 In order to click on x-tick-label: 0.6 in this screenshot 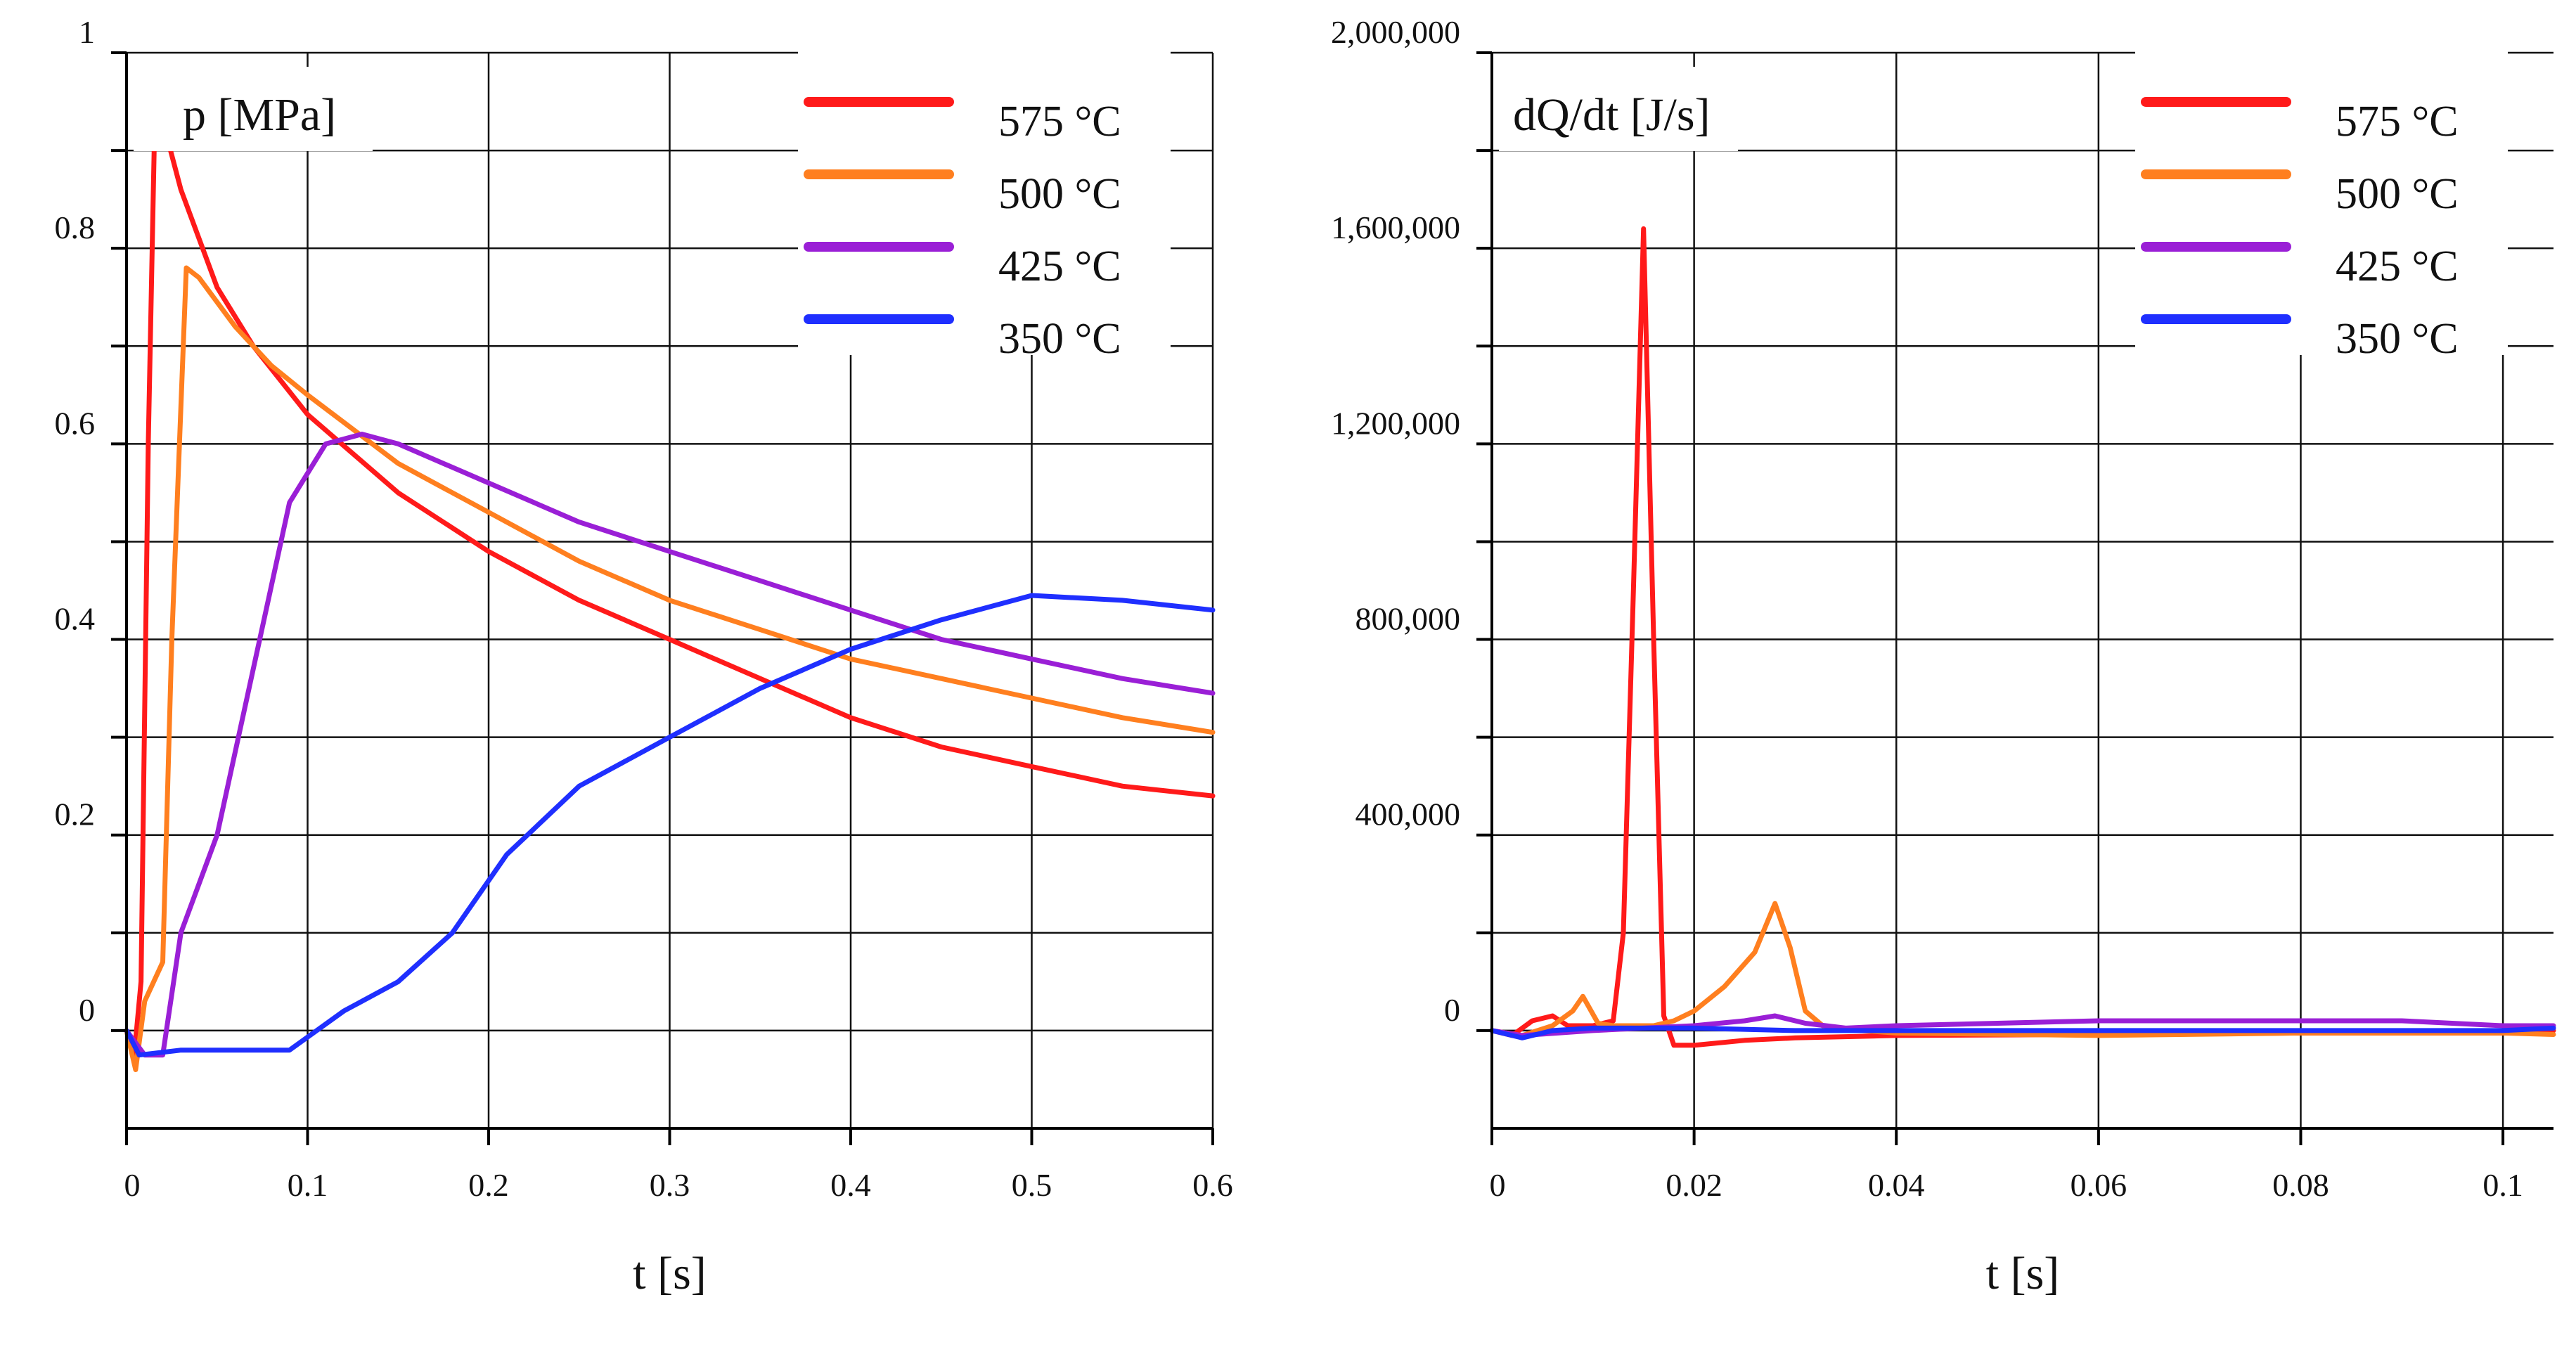, I will do `click(1212, 1185)`.